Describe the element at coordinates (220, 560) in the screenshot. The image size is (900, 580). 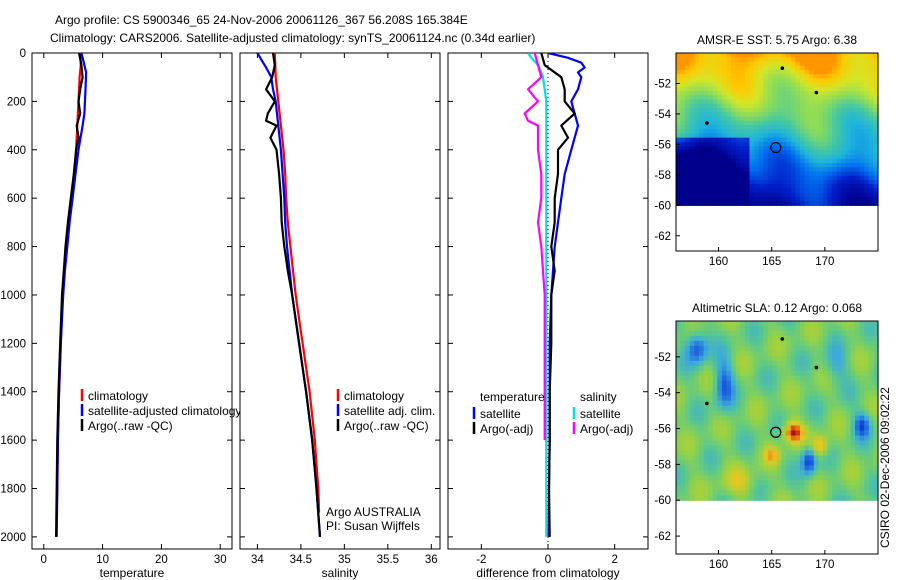
I see `x-tick-label: 30` at that location.